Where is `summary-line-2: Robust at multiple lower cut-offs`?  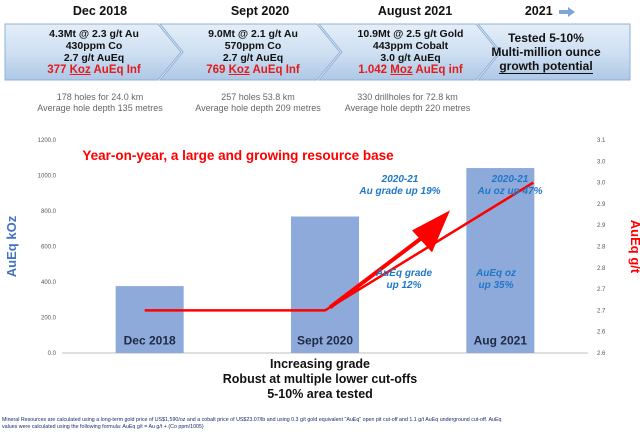 summary-line-2: Robust at multiple lower cut-offs is located at coordinates (320, 379).